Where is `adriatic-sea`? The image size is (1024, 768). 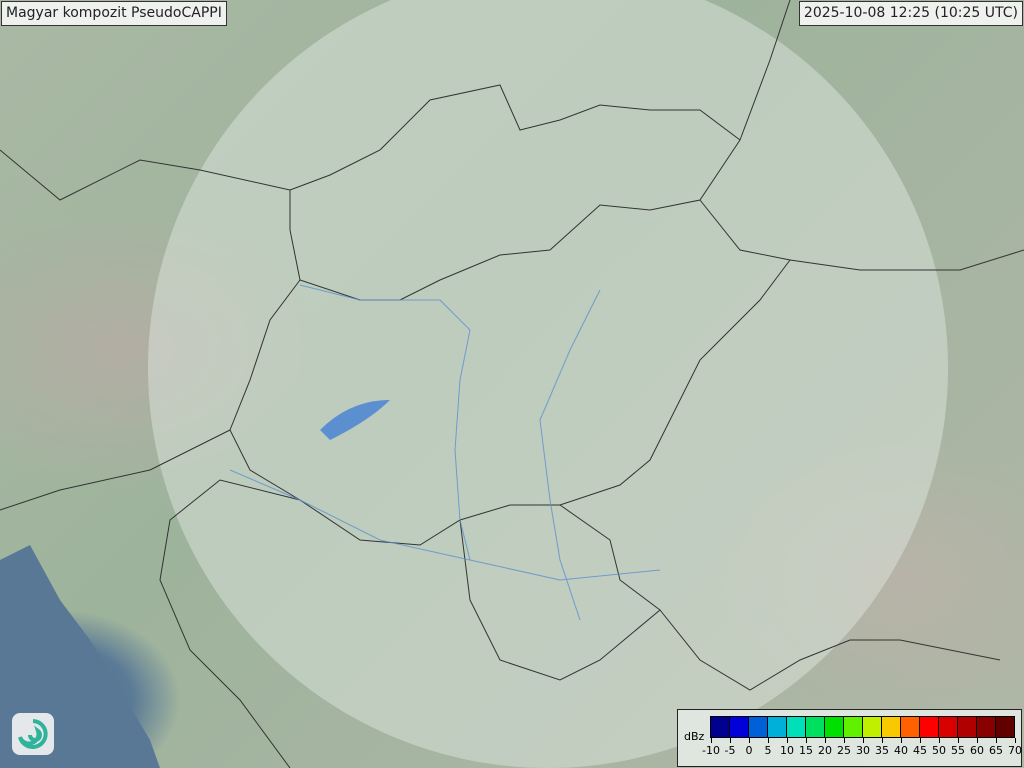
adriatic-sea is located at coordinates (80, 656).